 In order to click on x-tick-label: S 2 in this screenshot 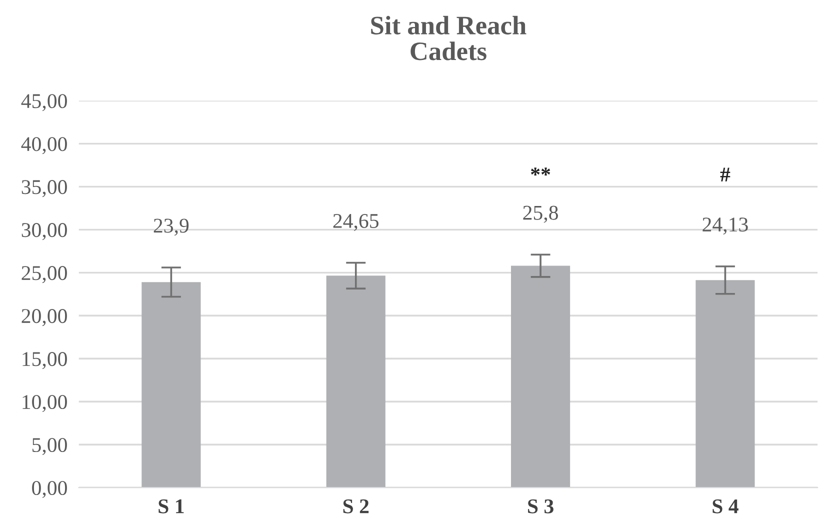, I will do `click(356, 506)`.